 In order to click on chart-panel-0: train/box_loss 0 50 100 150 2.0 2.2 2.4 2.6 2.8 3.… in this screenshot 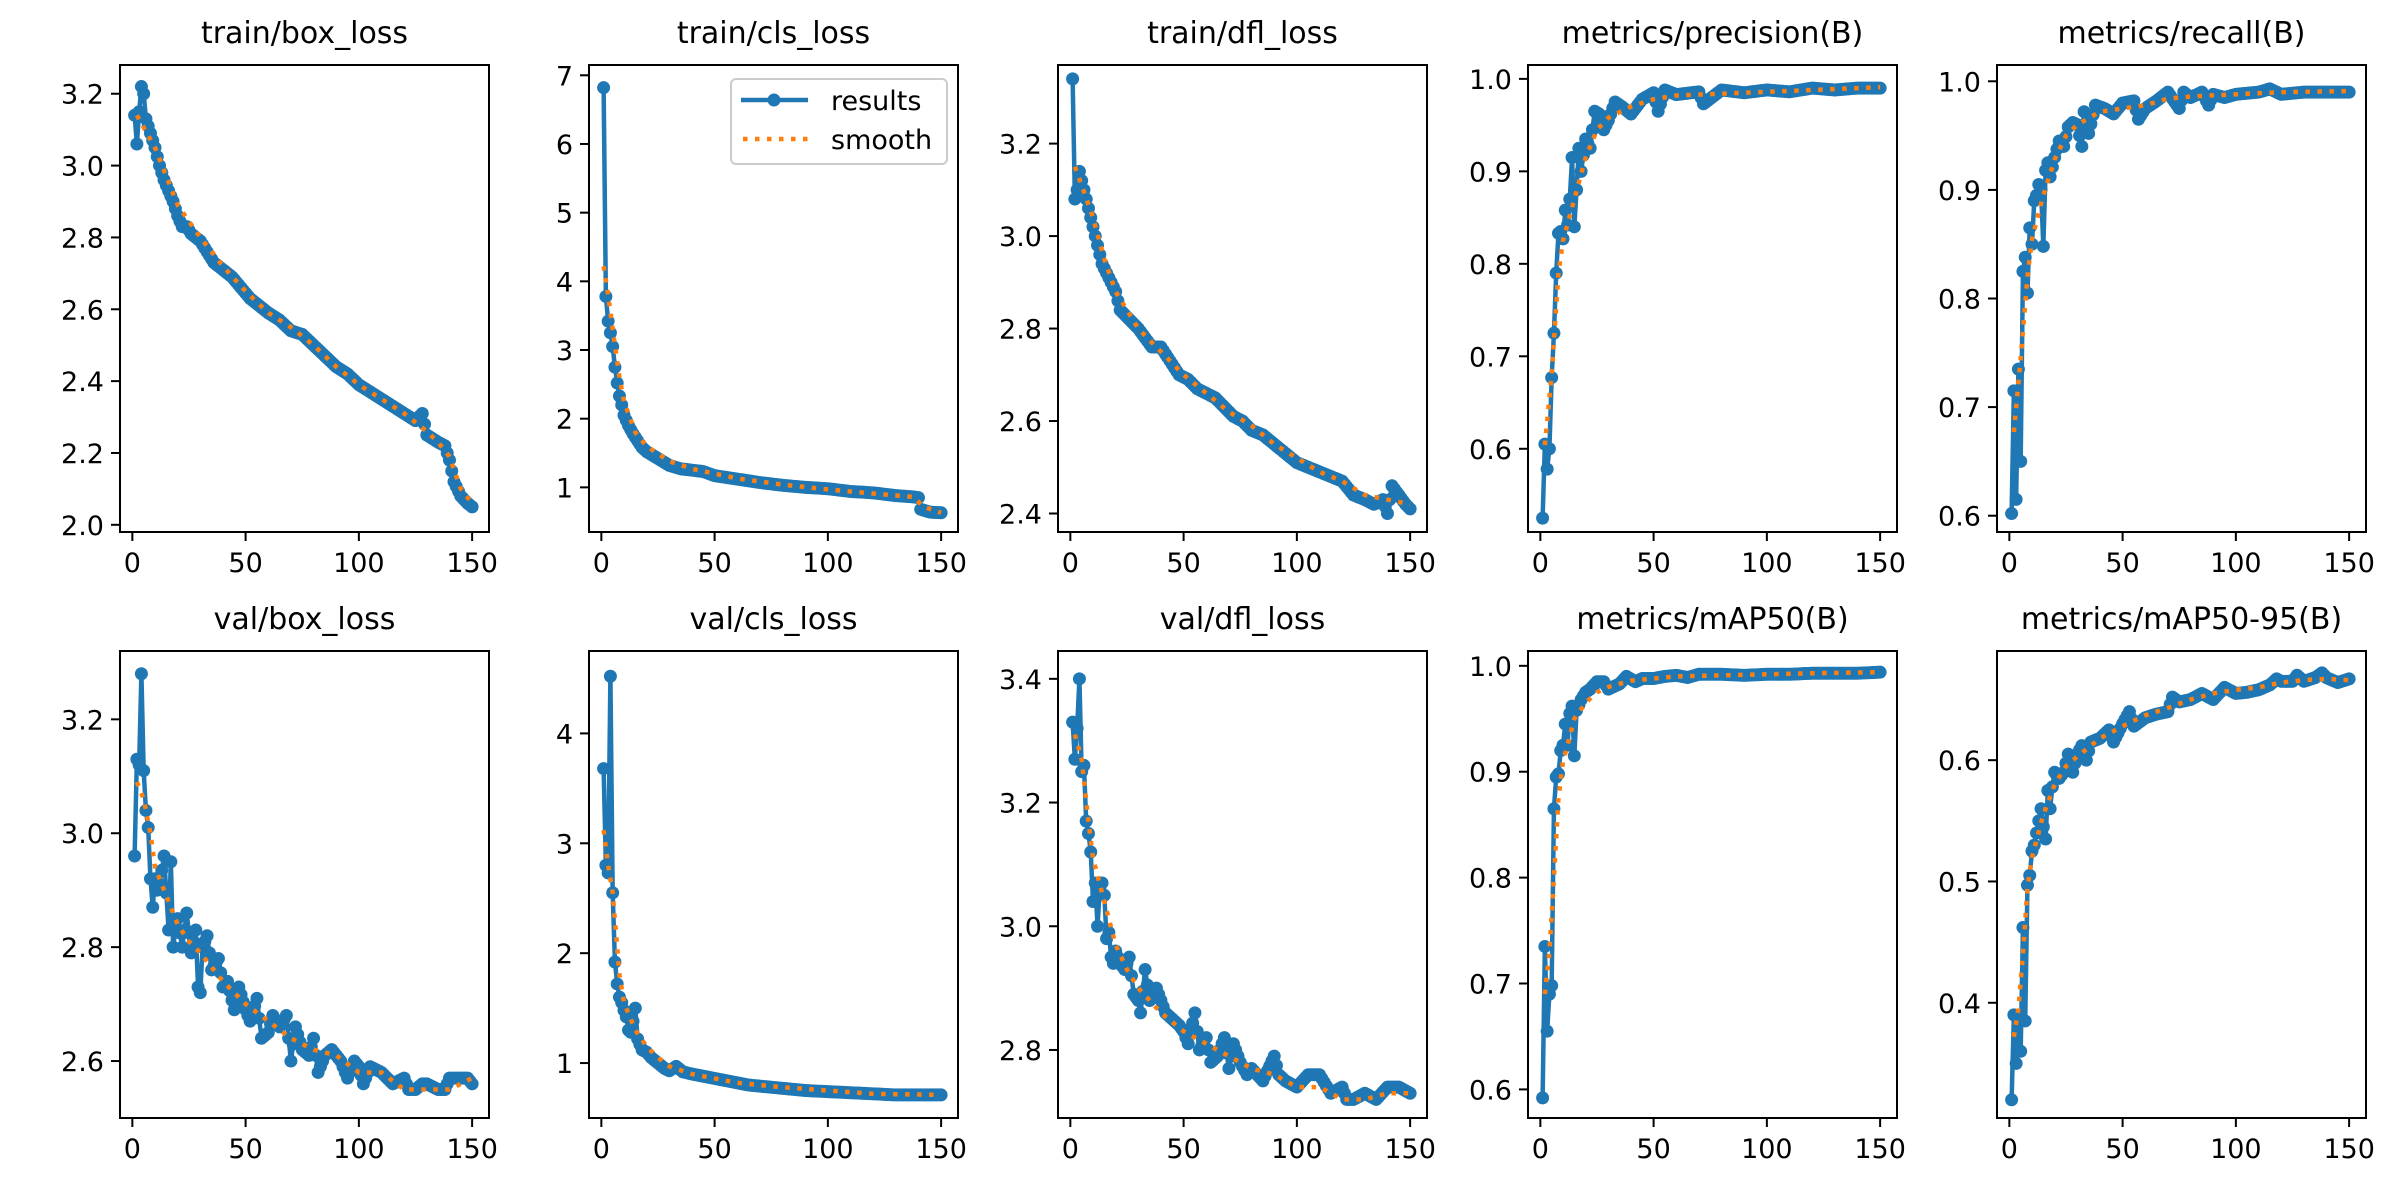, I will do `click(279, 297)`.